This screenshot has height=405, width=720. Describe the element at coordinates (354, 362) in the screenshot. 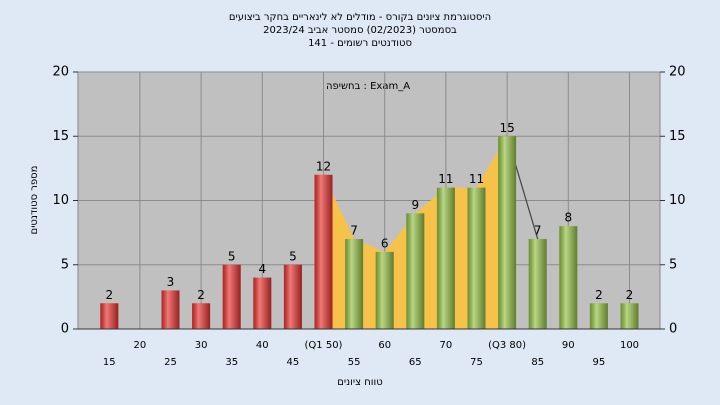

I see `x-tick-label: 55` at that location.